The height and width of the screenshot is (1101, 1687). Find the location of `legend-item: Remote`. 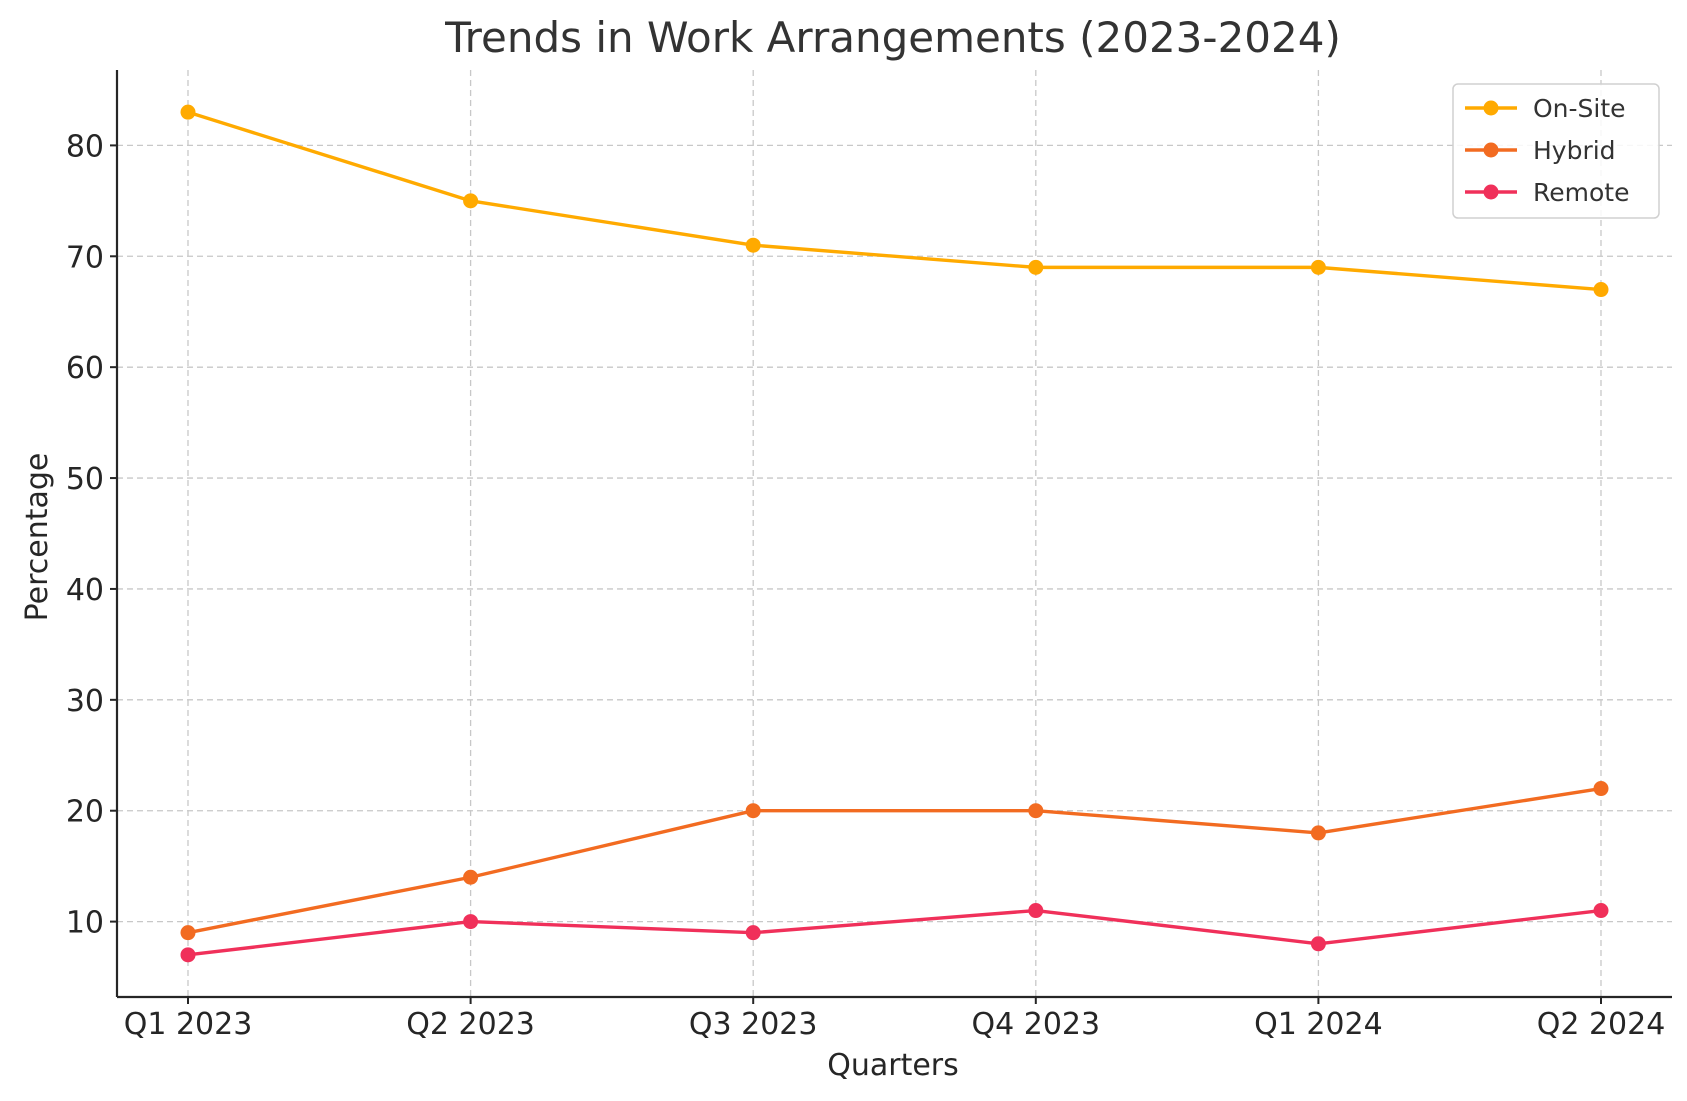

legend-item: Remote is located at coordinates (1547, 192).